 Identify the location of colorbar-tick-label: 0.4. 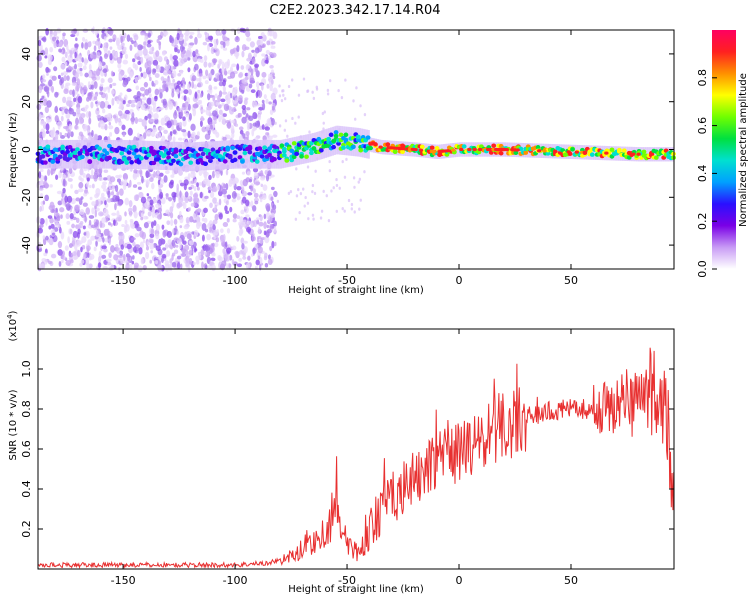
(702, 174).